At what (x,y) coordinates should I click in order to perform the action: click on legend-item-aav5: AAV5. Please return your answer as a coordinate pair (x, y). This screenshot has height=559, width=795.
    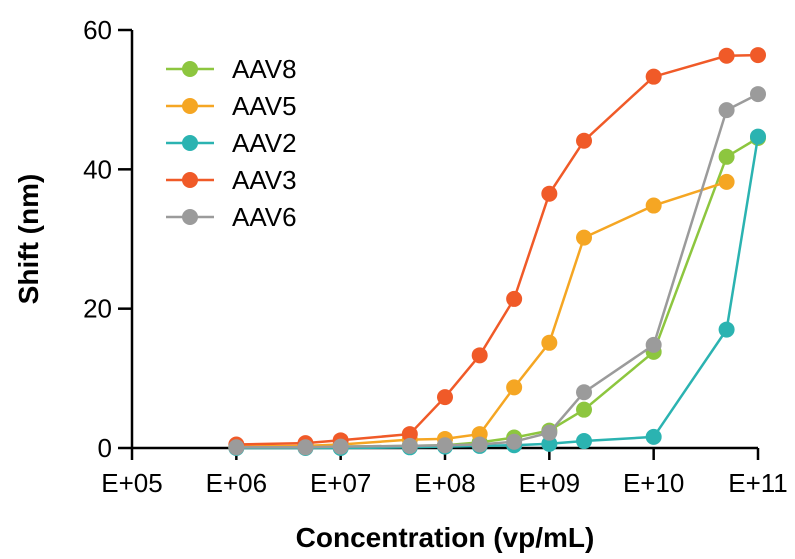
    Looking at the image, I should click on (231, 106).